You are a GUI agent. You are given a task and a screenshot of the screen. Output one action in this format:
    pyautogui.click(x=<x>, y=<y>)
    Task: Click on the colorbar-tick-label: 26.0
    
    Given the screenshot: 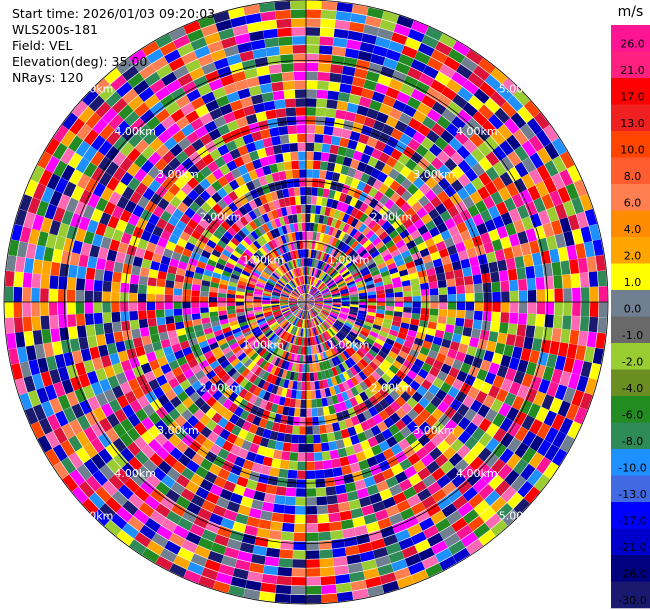 What is the action you would take?
    pyautogui.click(x=632, y=44)
    